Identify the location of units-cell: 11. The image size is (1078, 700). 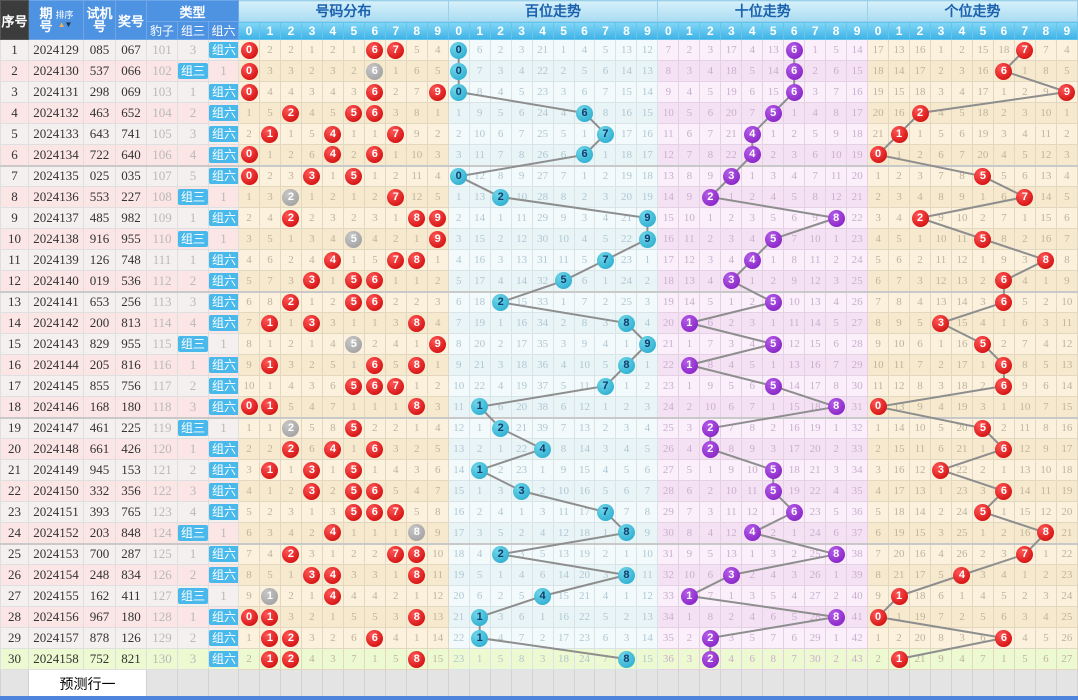
(920, 449).